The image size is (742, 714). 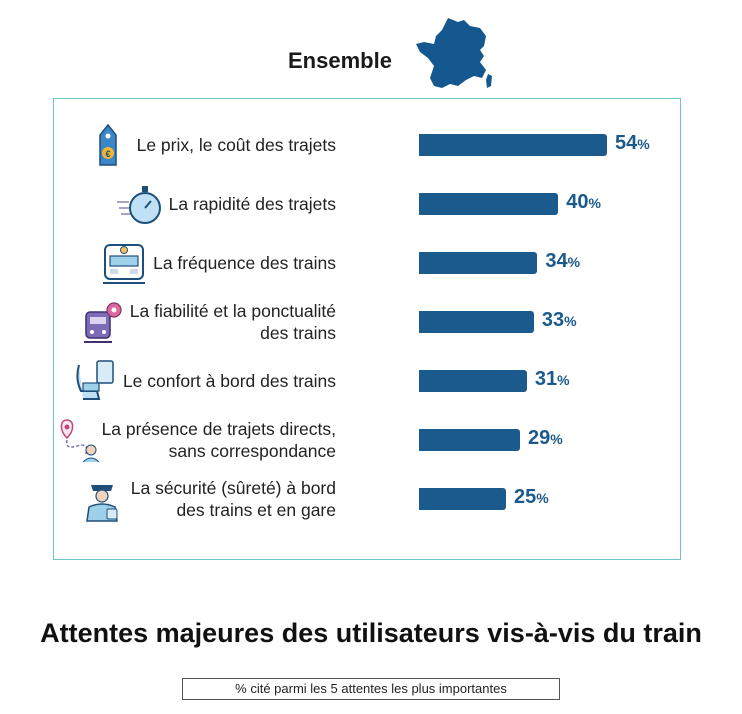 What do you see at coordinates (233, 322) in the screenshot?
I see `category-label: La fiabilité et la ponctualité des trains` at bounding box center [233, 322].